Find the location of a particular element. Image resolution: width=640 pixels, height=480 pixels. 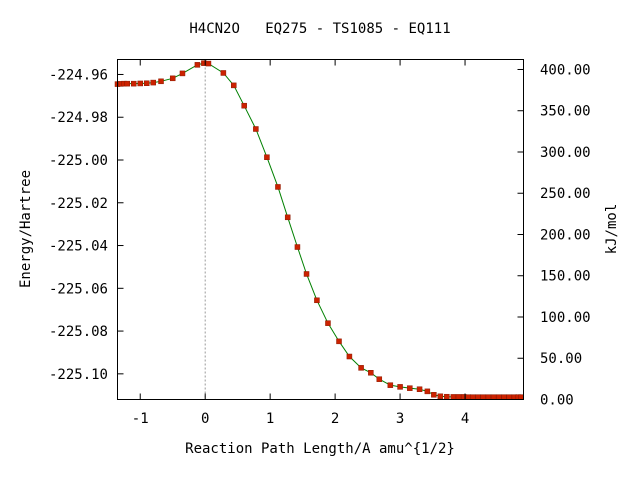

x-tick-label: 3 is located at coordinates (400, 419).